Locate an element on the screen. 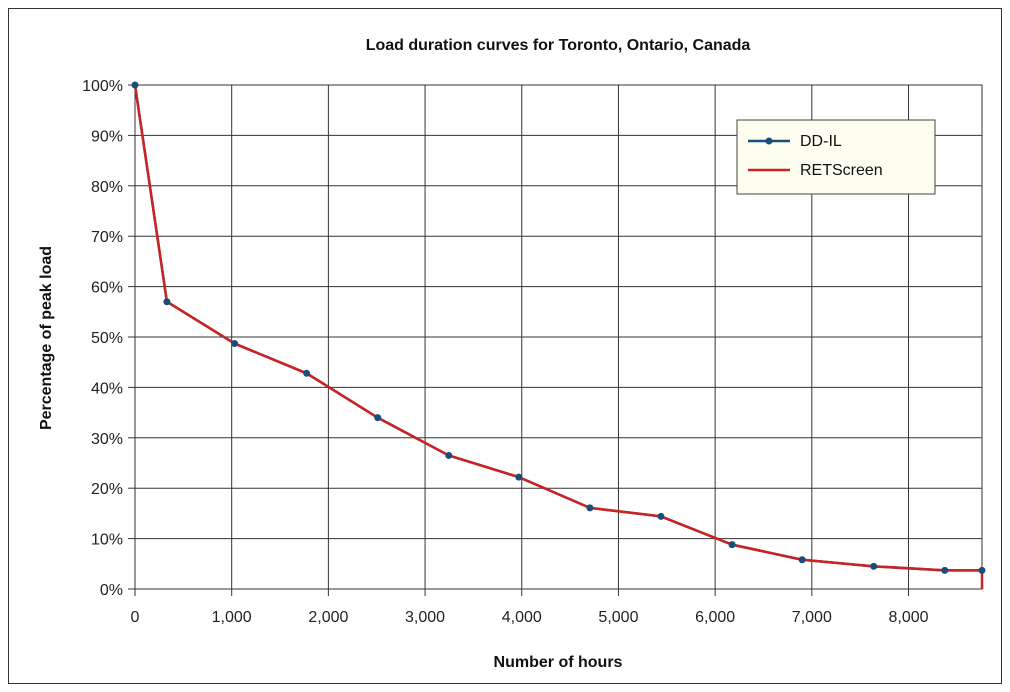 This screenshot has width=1010, height=692. x-tick-label: 0 is located at coordinates (135, 617).